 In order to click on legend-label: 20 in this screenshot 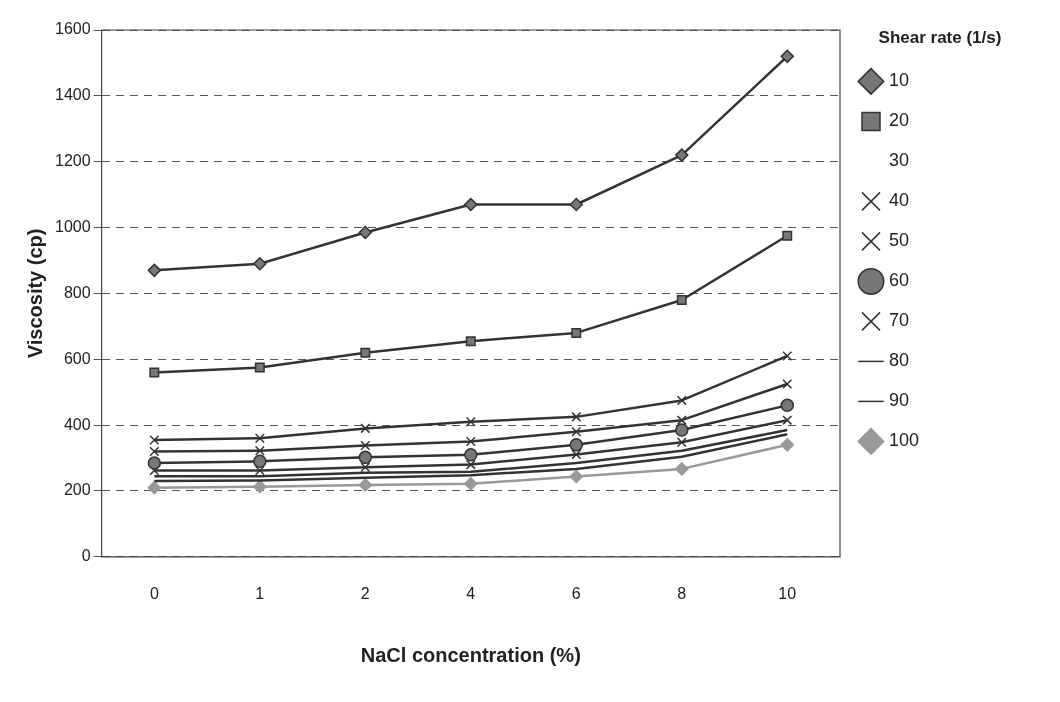, I will do `click(899, 120)`.